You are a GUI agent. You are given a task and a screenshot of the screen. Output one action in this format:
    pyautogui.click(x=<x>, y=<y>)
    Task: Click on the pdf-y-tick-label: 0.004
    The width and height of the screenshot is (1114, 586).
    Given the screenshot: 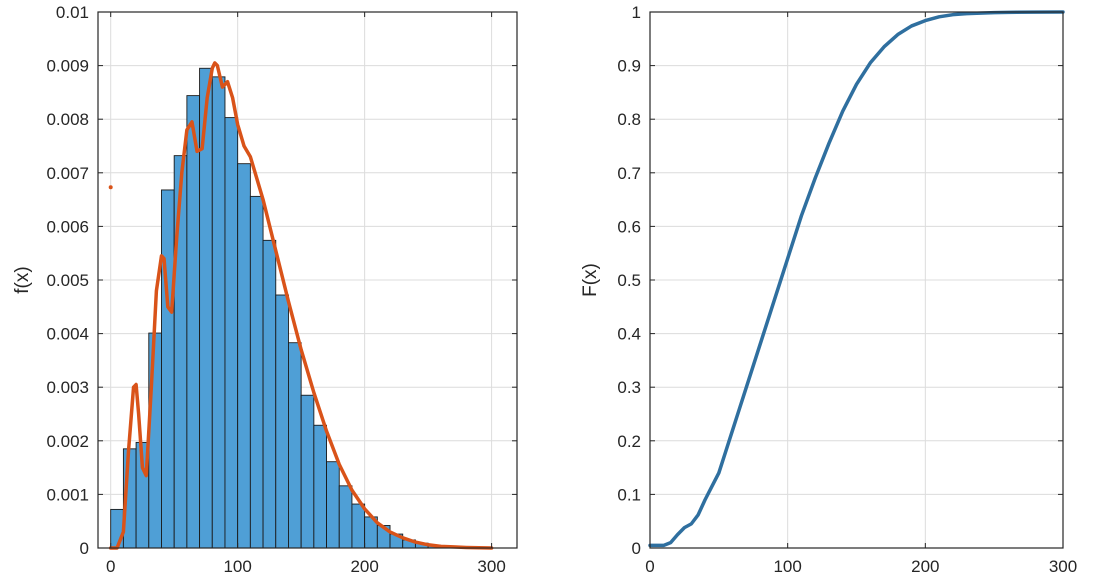 What is the action you would take?
    pyautogui.click(x=67, y=334)
    